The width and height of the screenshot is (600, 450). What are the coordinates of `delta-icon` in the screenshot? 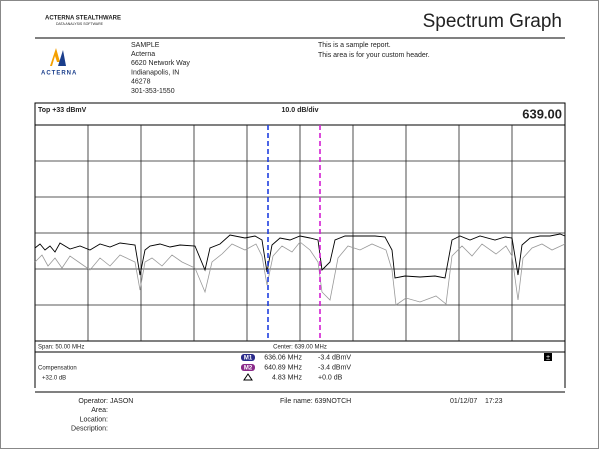 It's located at (248, 377).